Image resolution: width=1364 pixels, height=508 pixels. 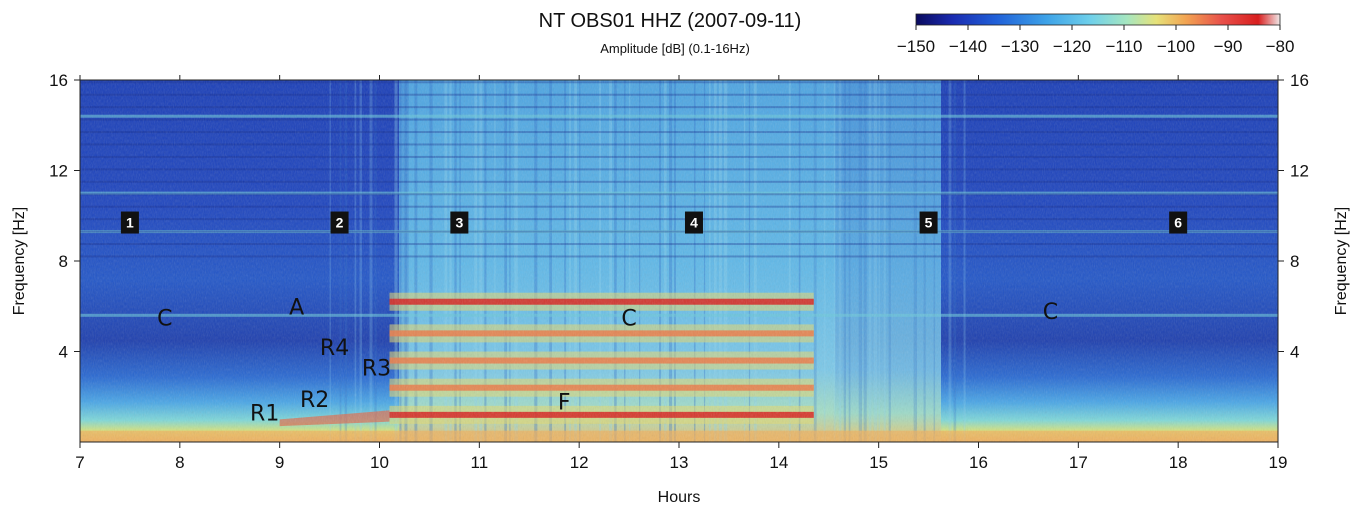 I want to click on x-tick-label: 16, so click(x=978, y=462).